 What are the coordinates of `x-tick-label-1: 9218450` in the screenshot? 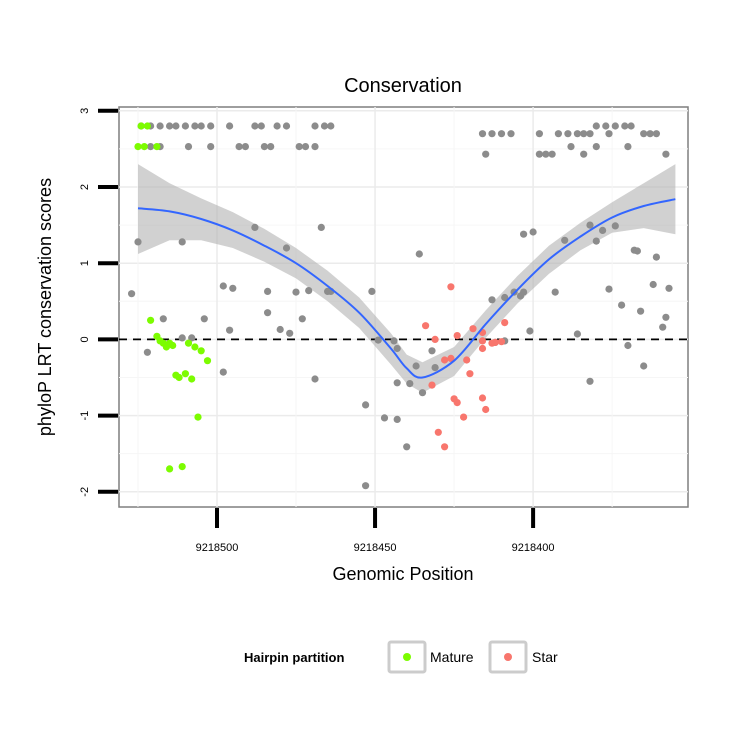 It's located at (375, 548).